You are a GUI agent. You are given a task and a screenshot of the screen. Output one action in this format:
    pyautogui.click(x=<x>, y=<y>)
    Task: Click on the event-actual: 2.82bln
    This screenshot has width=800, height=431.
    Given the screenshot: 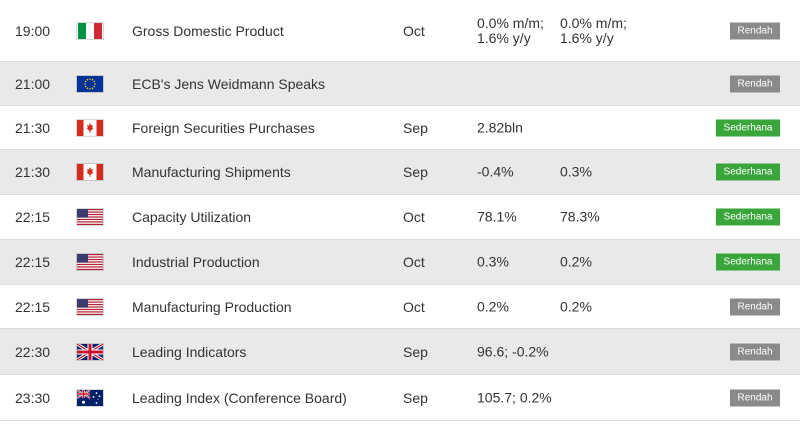 What is the action you would take?
    pyautogui.click(x=500, y=127)
    